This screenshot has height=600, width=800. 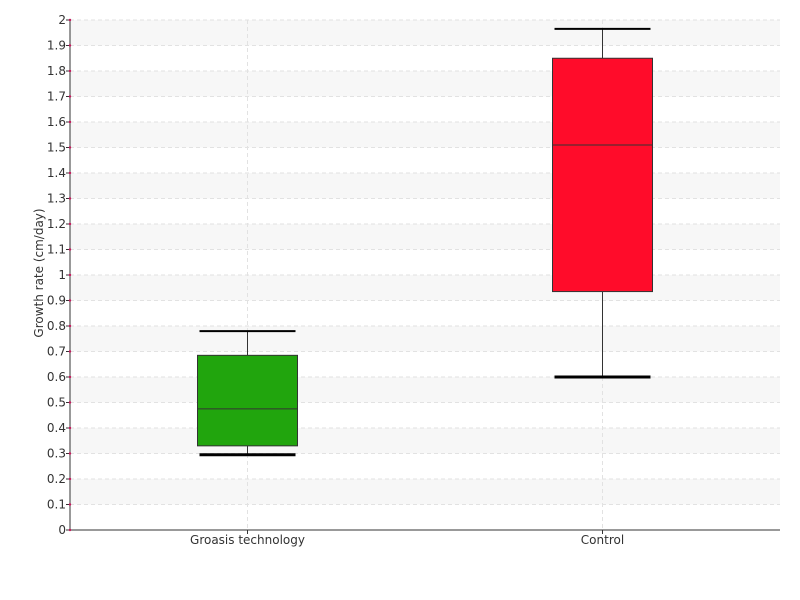 I want to click on x-category-label: Control, so click(x=602, y=540).